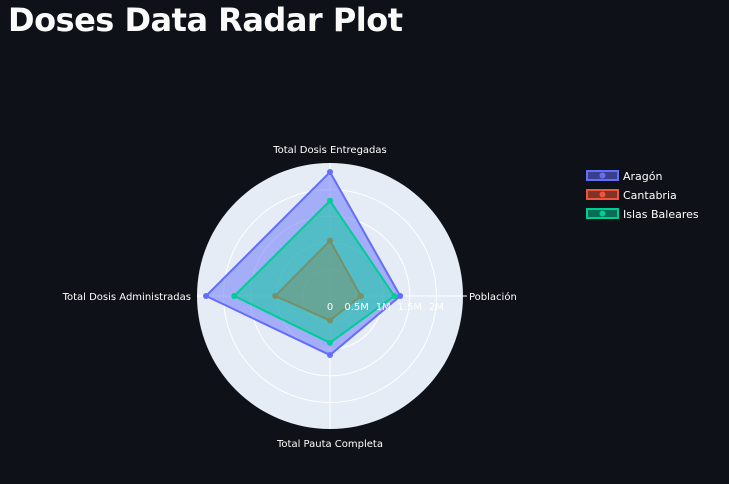 The width and height of the screenshot is (729, 484). I want to click on axis-label-total-dosis-entregadas: Total Dosis Entregadas, so click(329, 150).